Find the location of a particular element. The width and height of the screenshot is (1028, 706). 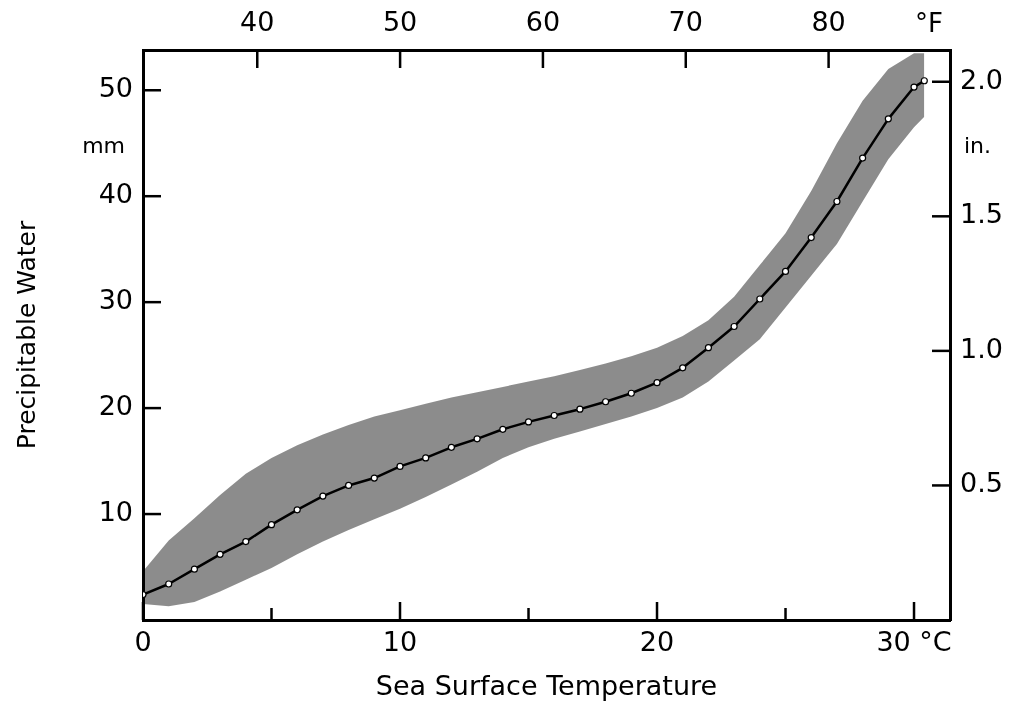

x2-tick-label: 80 is located at coordinates (828, 21).